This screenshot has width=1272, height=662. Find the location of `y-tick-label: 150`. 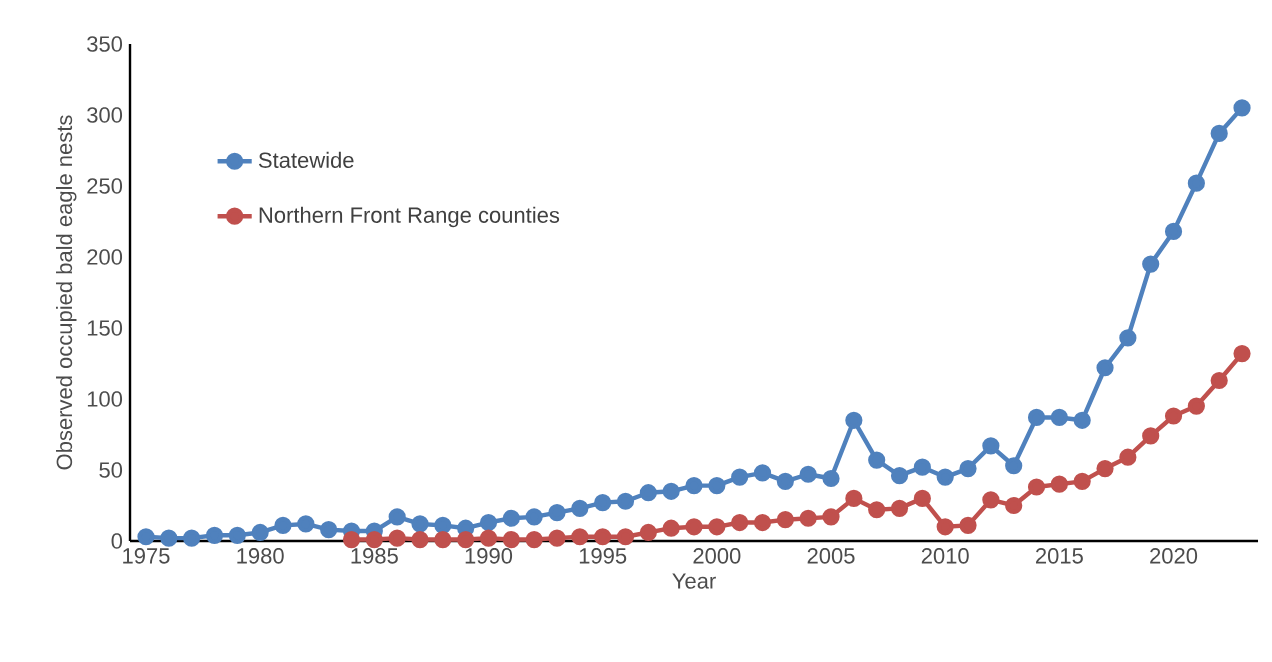

y-tick-label: 150 is located at coordinates (105, 328).